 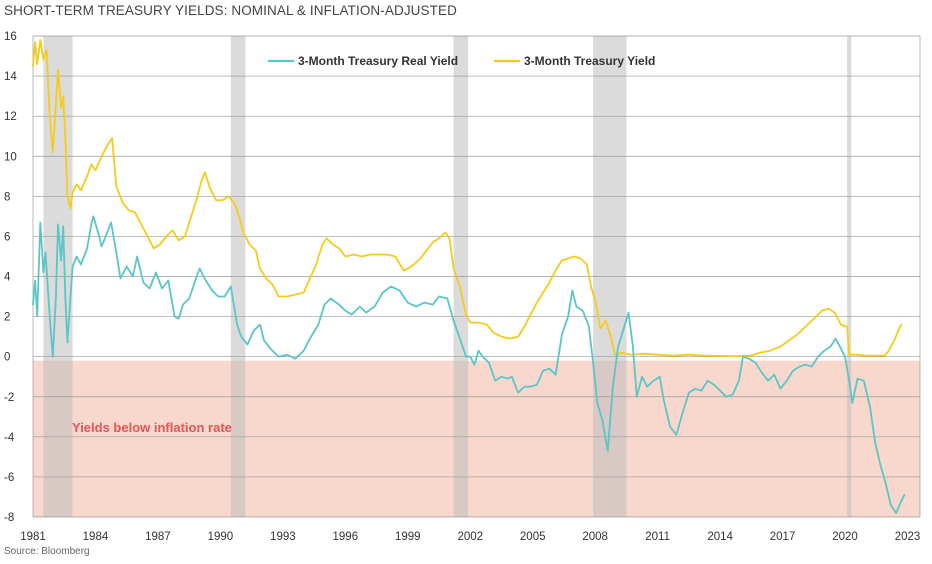 I want to click on x-tick-label: 1984, so click(x=96, y=537).